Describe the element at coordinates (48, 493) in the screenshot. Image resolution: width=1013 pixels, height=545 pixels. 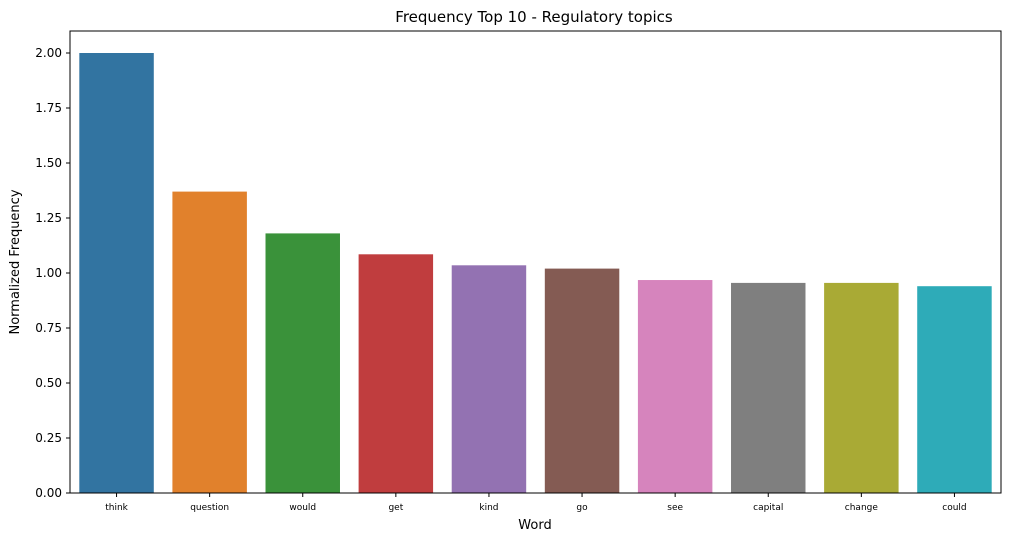
I see `y-tick-label: 0.00` at that location.